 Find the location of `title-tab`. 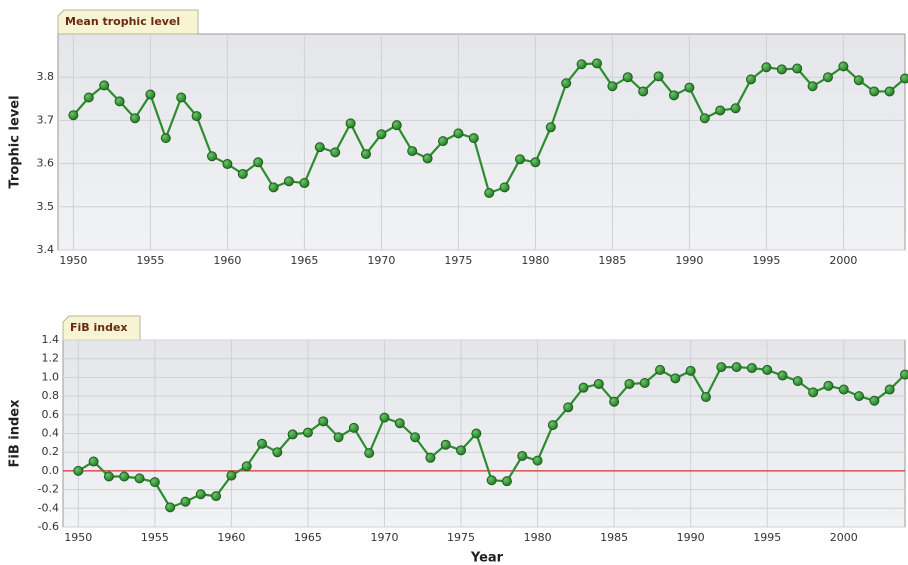

title-tab is located at coordinates (128, 22).